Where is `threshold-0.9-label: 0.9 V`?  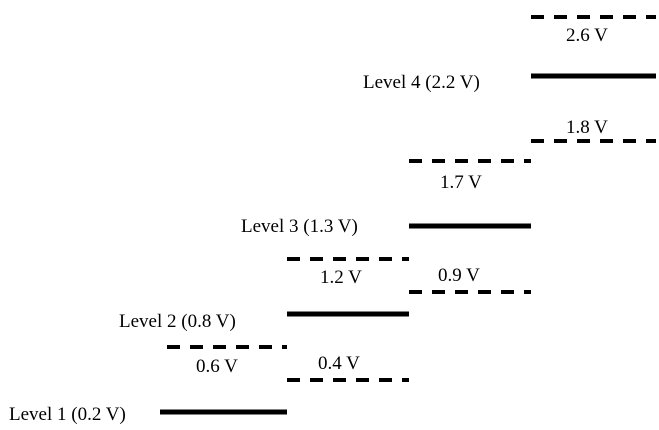
threshold-0.9-label: 0.9 V is located at coordinates (459, 275).